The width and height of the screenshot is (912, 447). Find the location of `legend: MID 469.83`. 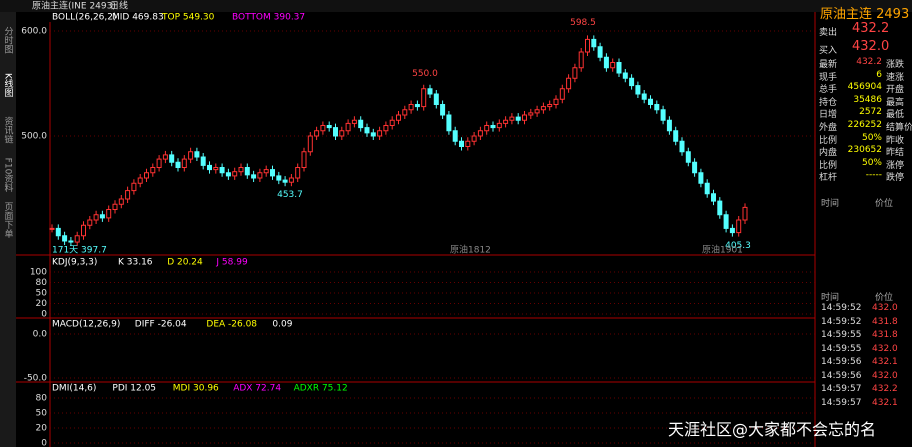

legend: MID 469.83 is located at coordinates (138, 18).